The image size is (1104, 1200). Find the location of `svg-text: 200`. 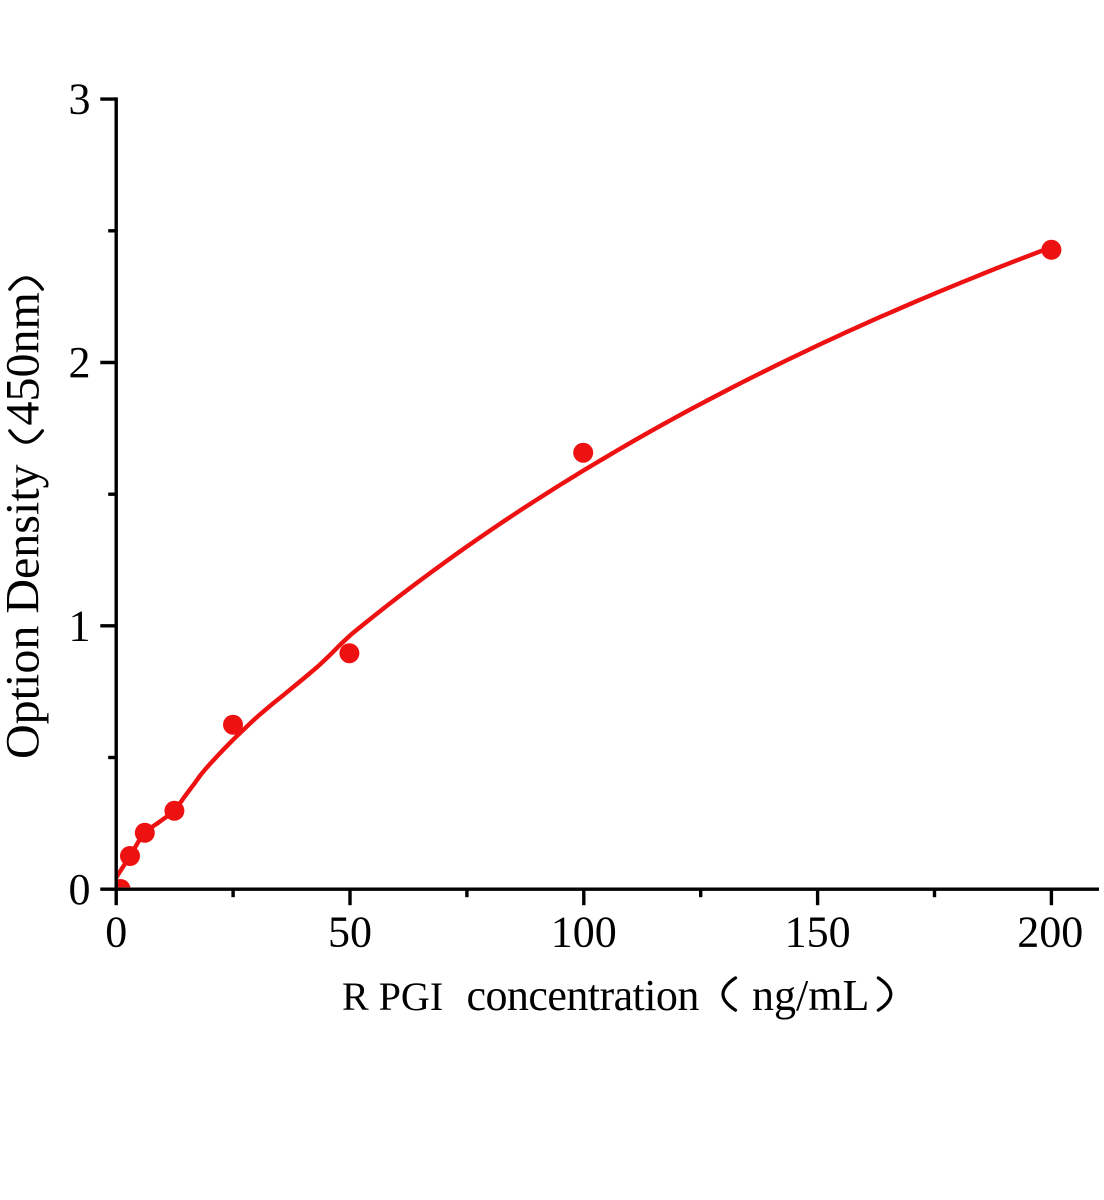

svg-text: 200 is located at coordinates (1050, 932).